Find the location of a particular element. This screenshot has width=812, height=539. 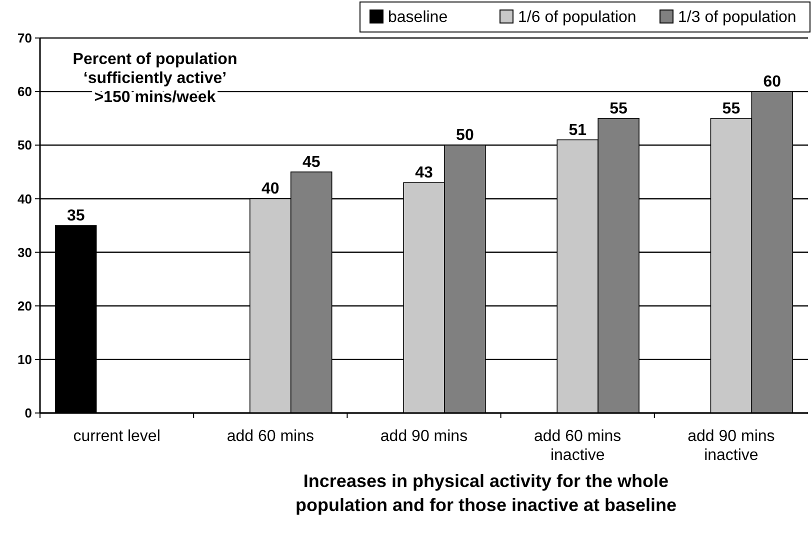

data-label: 45 is located at coordinates (311, 162).